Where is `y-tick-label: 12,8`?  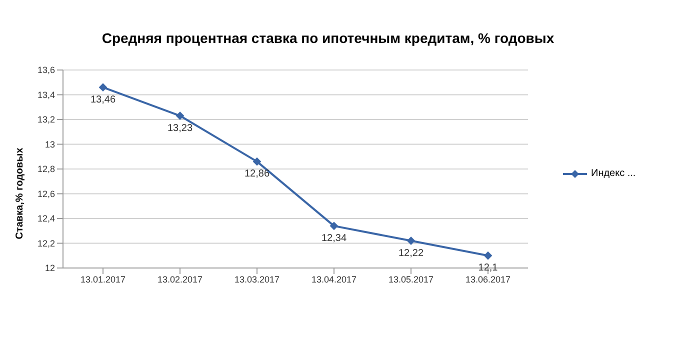 y-tick-label: 12,8 is located at coordinates (46, 169).